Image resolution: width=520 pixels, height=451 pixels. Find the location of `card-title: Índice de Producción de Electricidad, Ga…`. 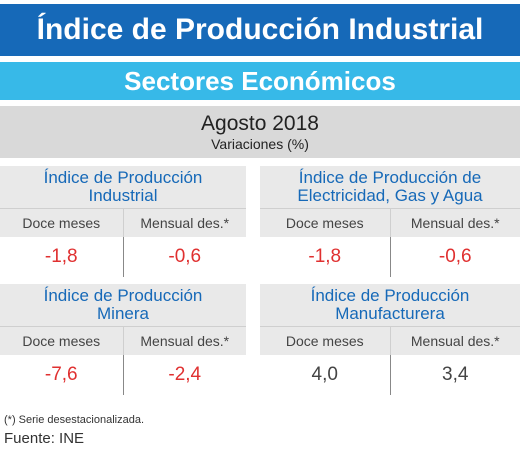

card-title: Índice de Producción de Electricidad, Ga… is located at coordinates (390, 187).